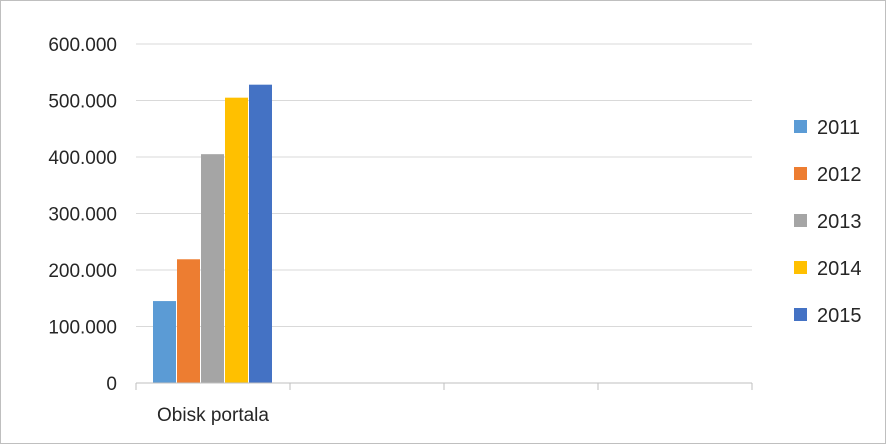 This screenshot has width=886, height=448. I want to click on x-axis-category-labels: Obisk portala, so click(213, 415).